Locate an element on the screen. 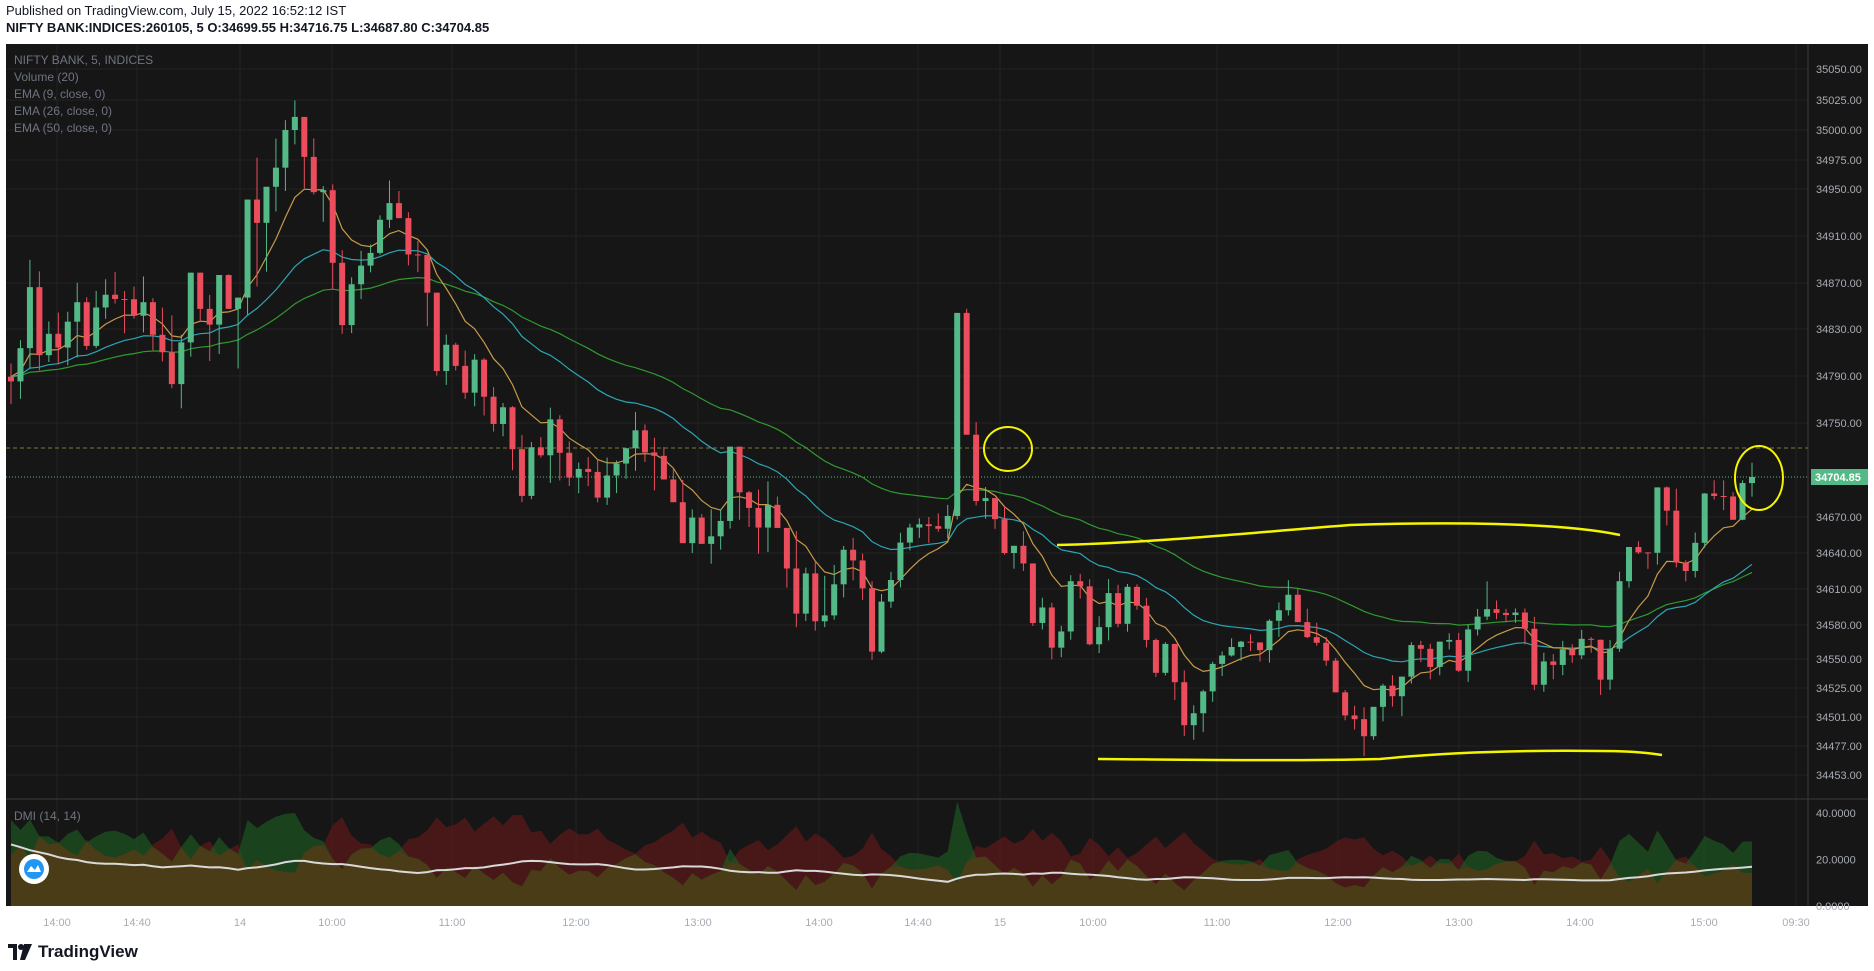 This screenshot has height=971, width=1874. time-tick-label: 14:40 is located at coordinates (918, 923).